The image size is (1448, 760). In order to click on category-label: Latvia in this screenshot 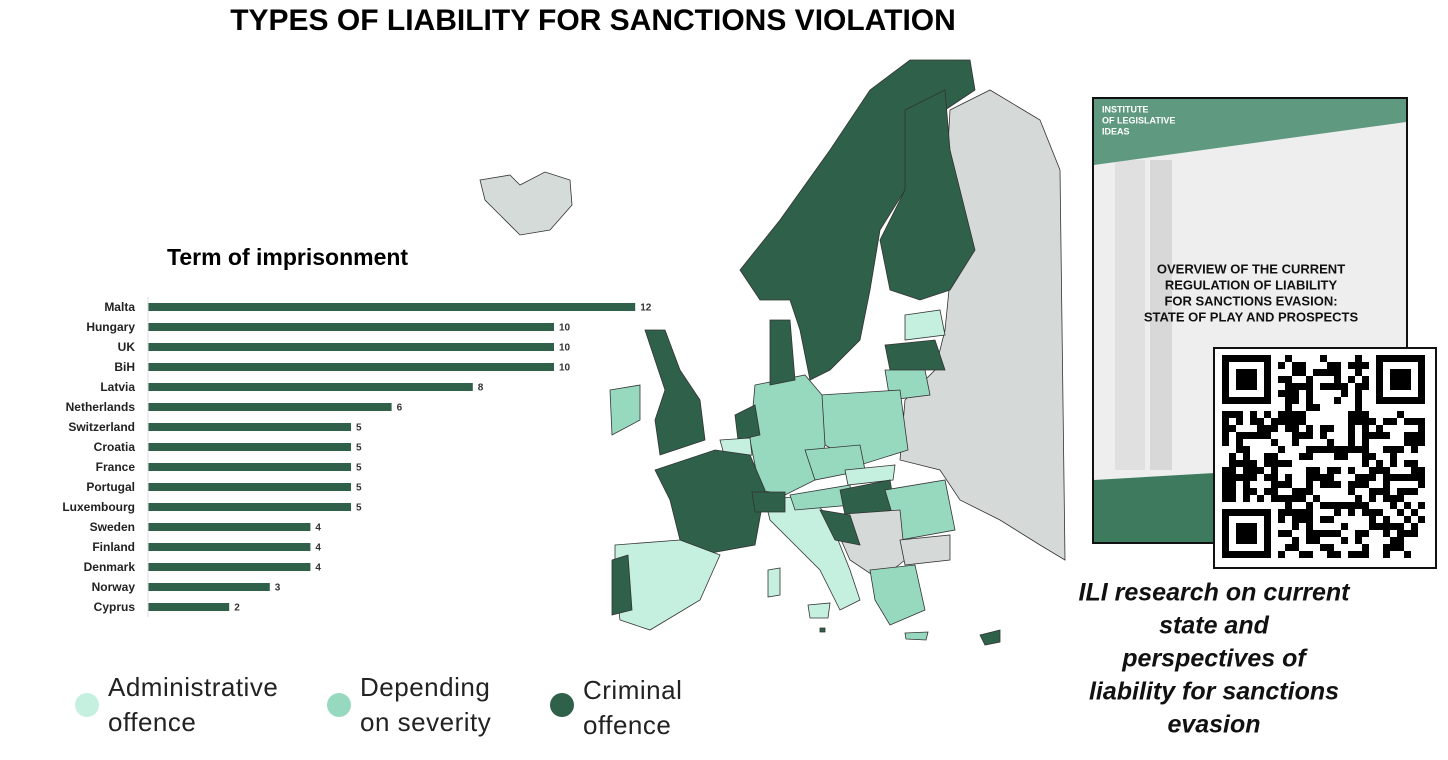, I will do `click(117, 387)`.